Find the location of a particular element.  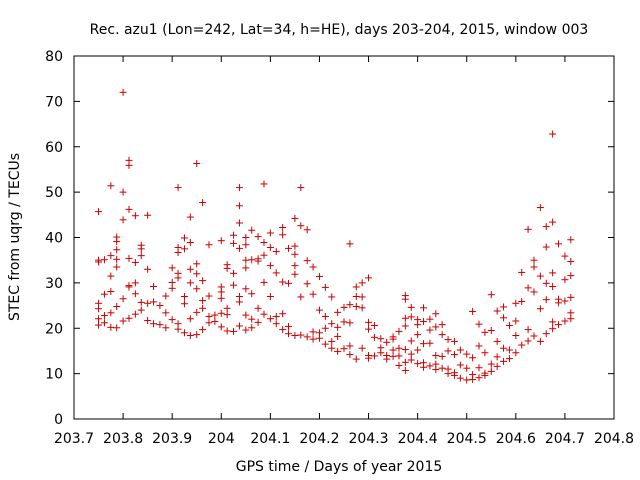

x-tick-label: 204.4 is located at coordinates (418, 439).